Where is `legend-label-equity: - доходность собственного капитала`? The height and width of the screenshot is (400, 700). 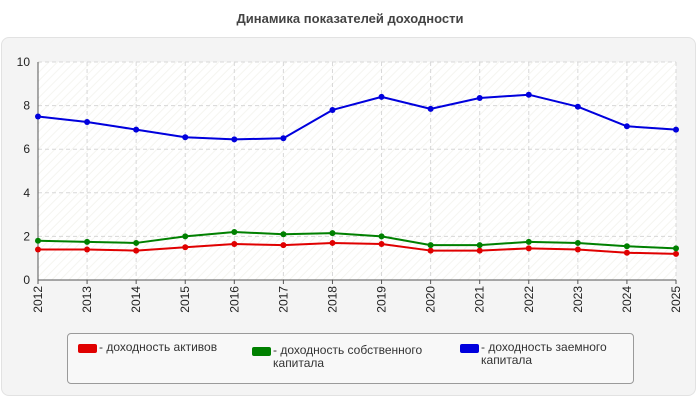
legend-label-equity: - доходность собственного капитала is located at coordinates (348, 356).